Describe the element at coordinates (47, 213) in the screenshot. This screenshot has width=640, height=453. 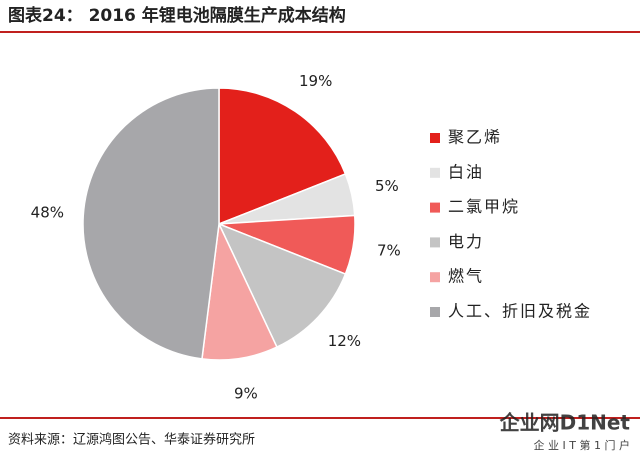
I see `data-label: 48%` at that location.